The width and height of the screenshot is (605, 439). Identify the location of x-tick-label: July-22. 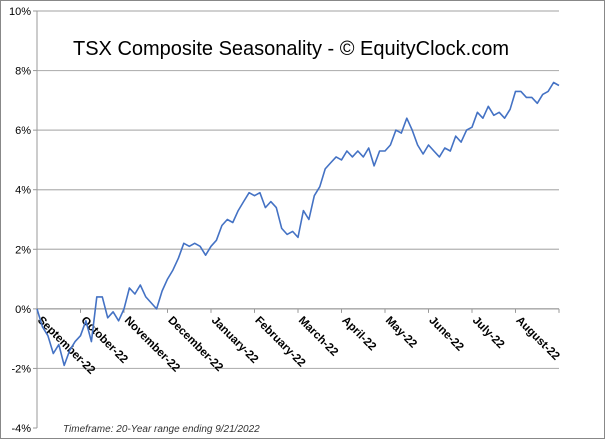
(488, 332).